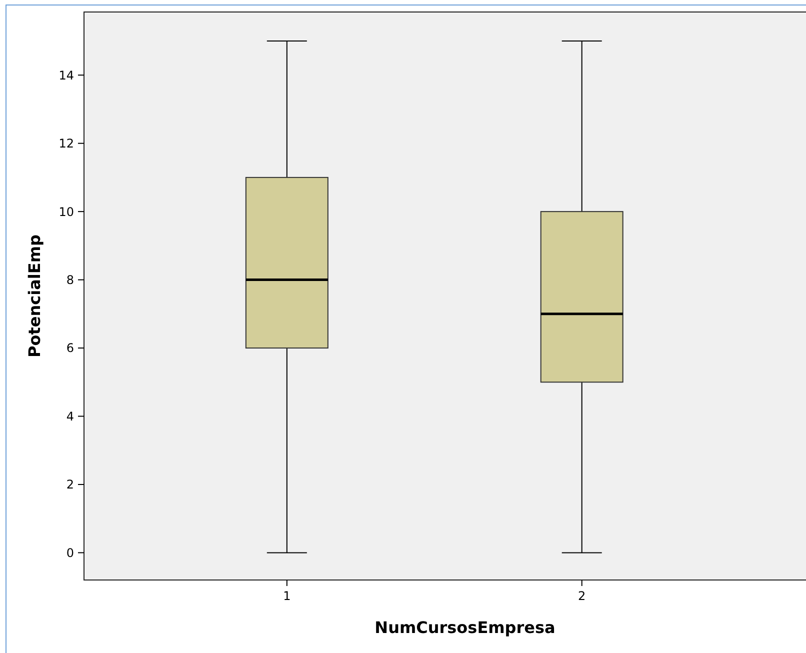 This screenshot has width=806, height=653. I want to click on y-tick-label: 10, so click(66, 211).